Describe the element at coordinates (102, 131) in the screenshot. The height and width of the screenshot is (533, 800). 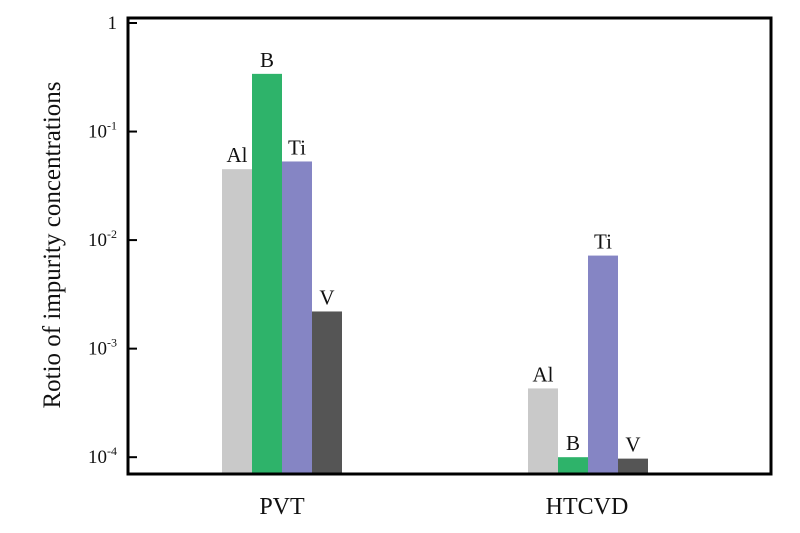
I see `y-tick-label: 10⁻¹` at that location.